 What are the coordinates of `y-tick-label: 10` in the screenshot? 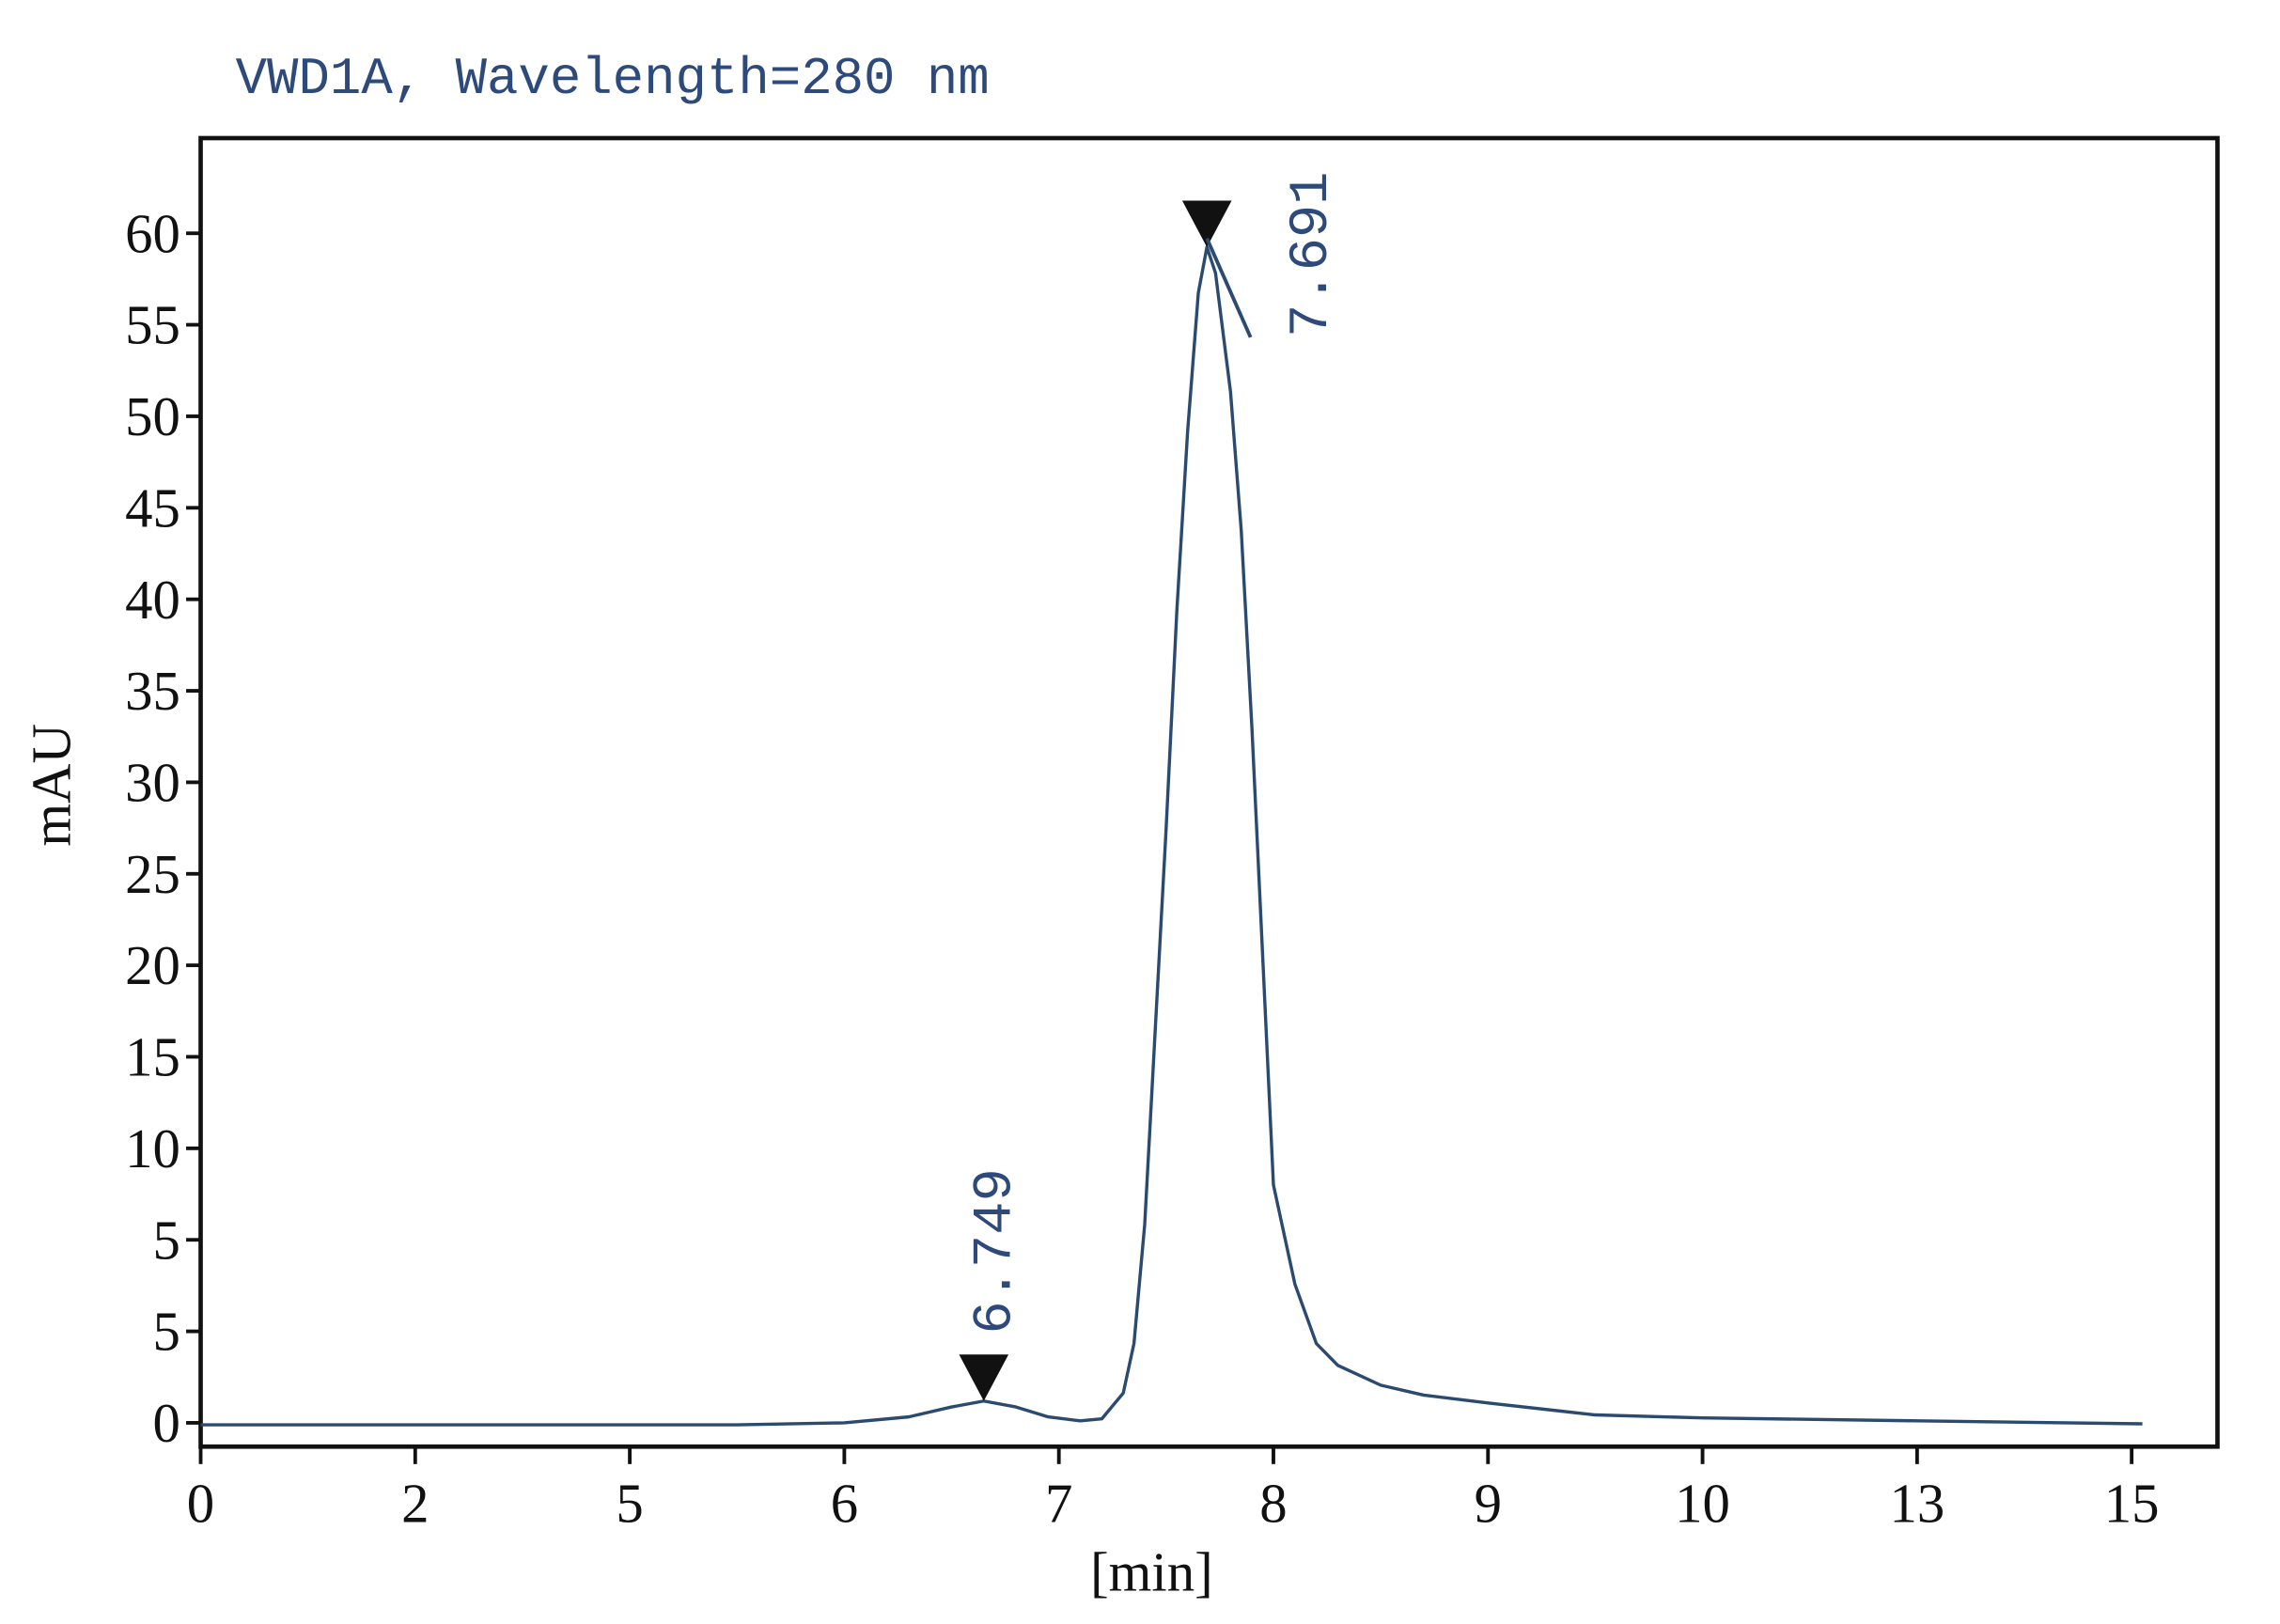 It's located at (152, 1148).